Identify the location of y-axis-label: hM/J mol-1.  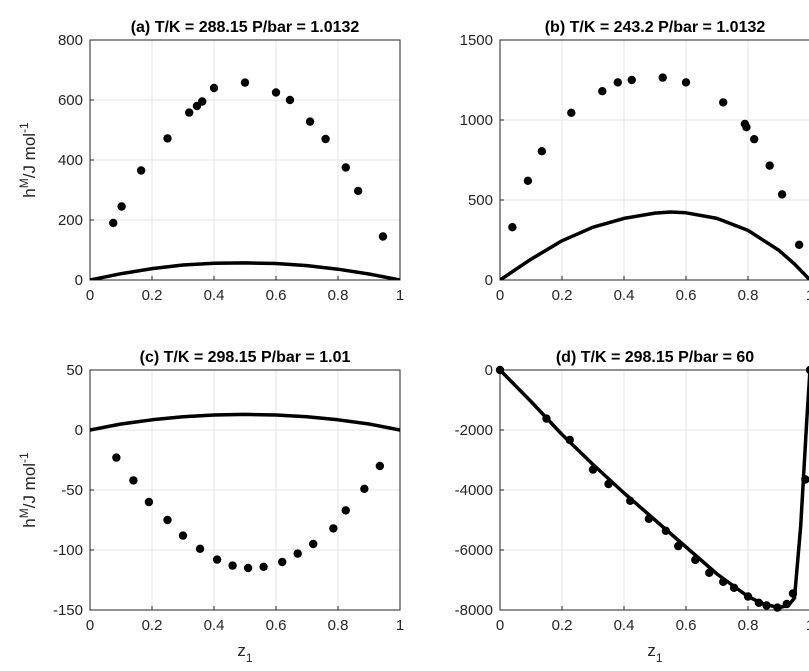
(28, 160).